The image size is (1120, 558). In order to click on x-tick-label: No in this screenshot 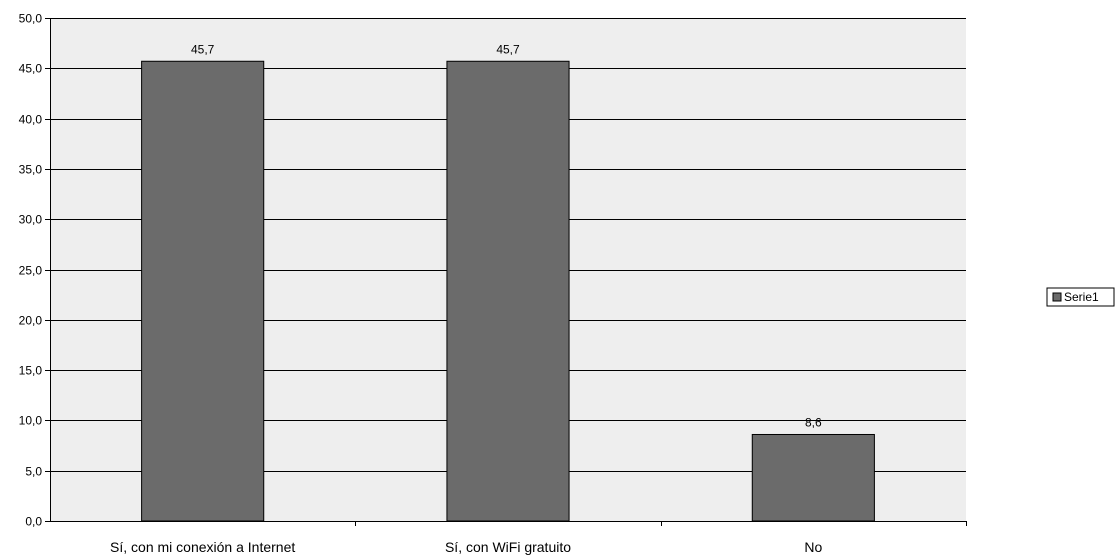, I will do `click(813, 547)`.